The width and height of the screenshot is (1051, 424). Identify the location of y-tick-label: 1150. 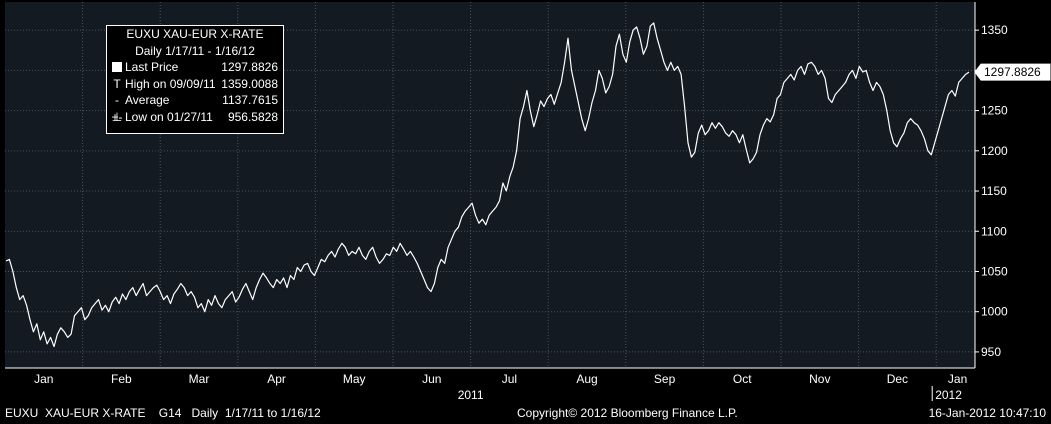
(994, 191).